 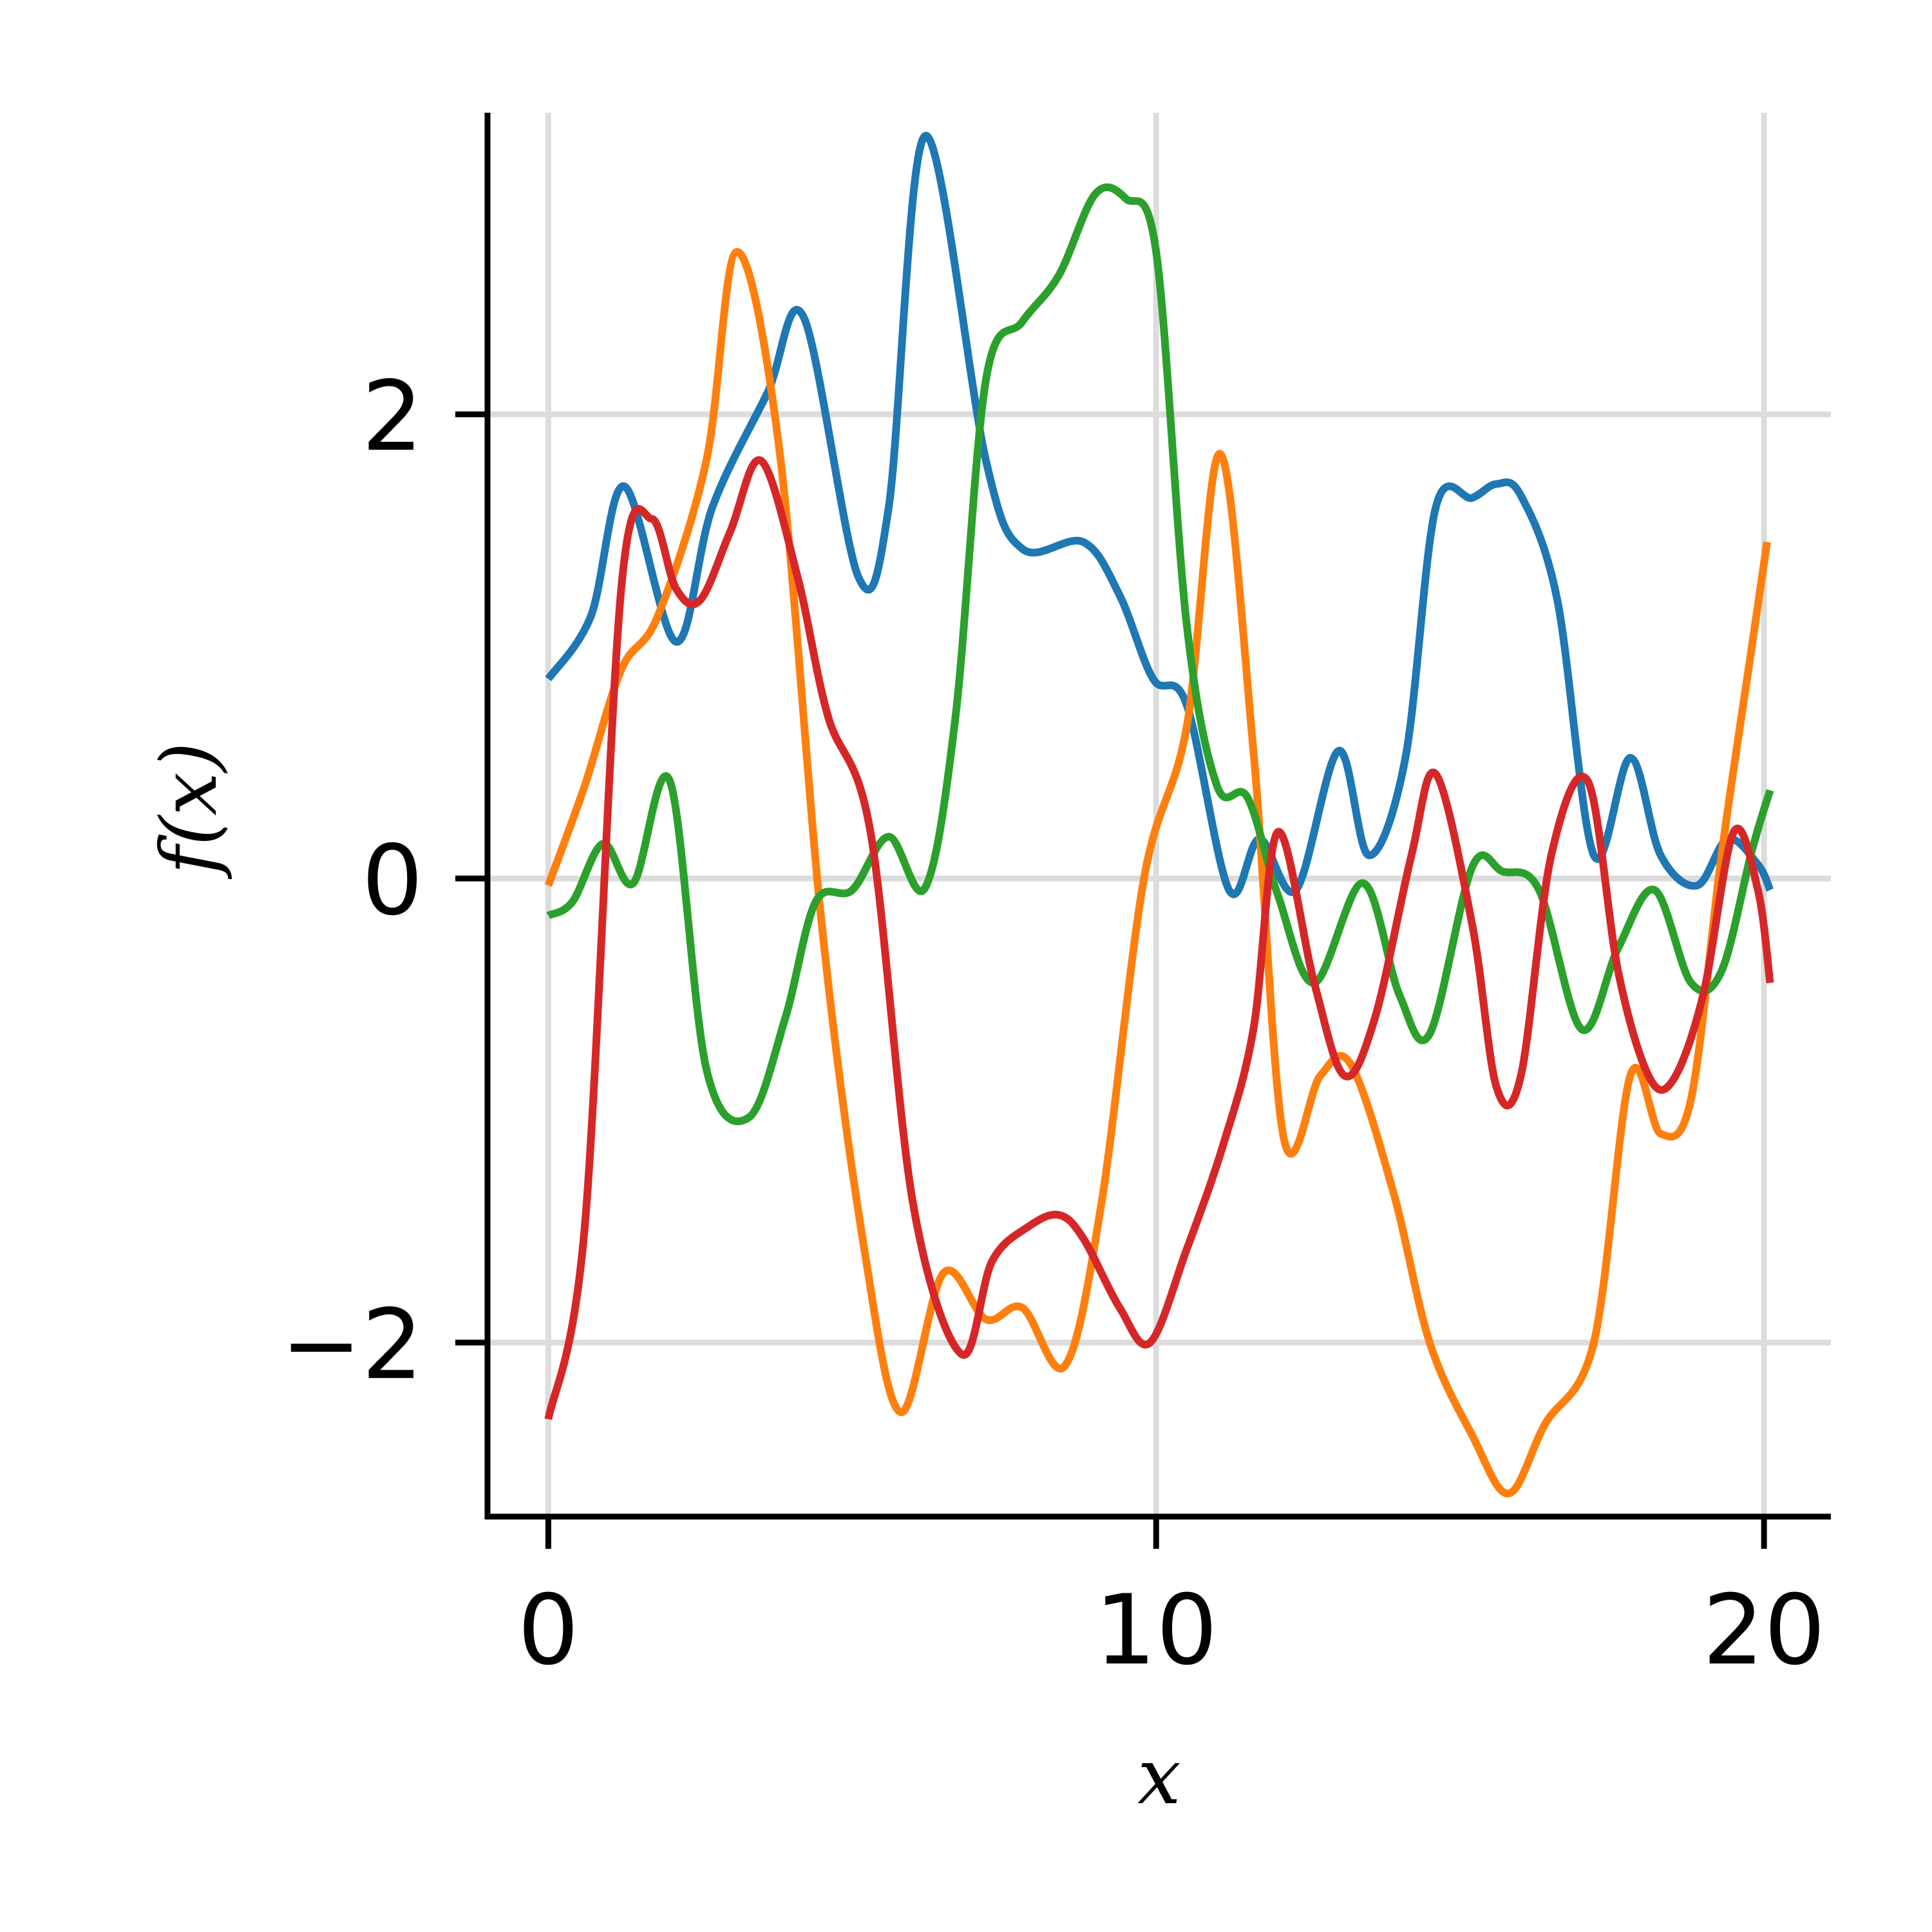 What do you see at coordinates (1159, 1777) in the screenshot?
I see `x-axis-label: x` at bounding box center [1159, 1777].